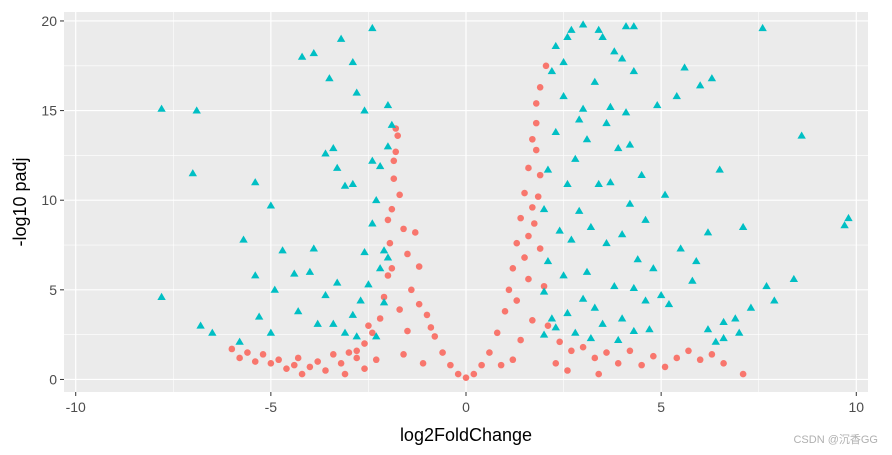 This screenshot has height=455, width=892. Describe the element at coordinates (52, 200) in the screenshot. I see `y-axis: 0 5 10 15 20` at that location.